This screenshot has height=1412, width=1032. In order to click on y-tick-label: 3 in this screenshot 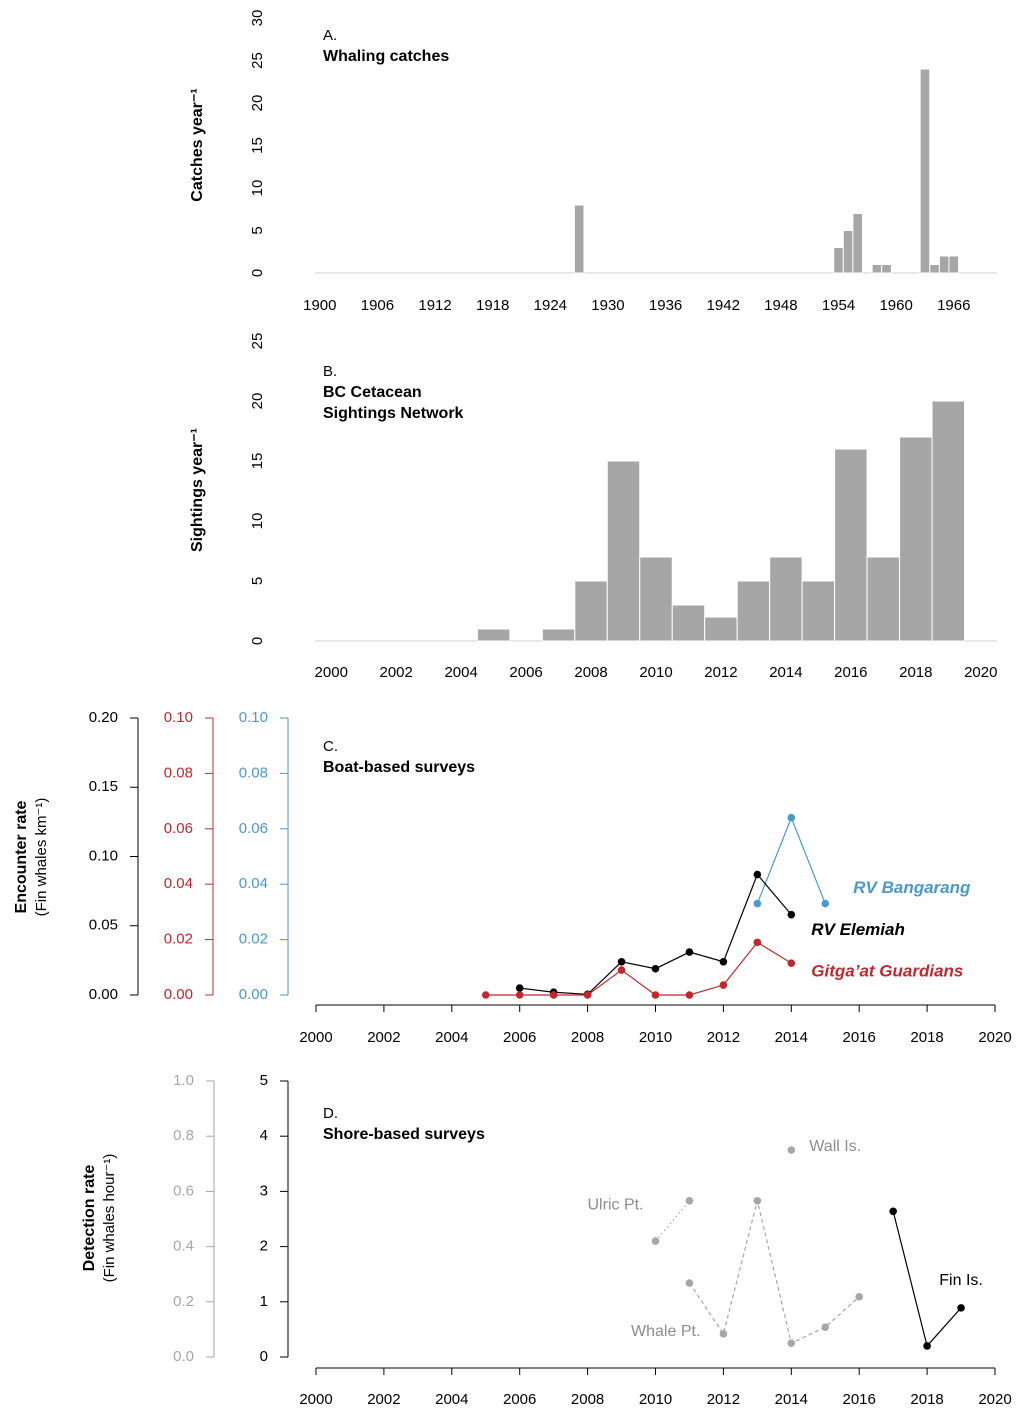, I will do `click(264, 1190)`.